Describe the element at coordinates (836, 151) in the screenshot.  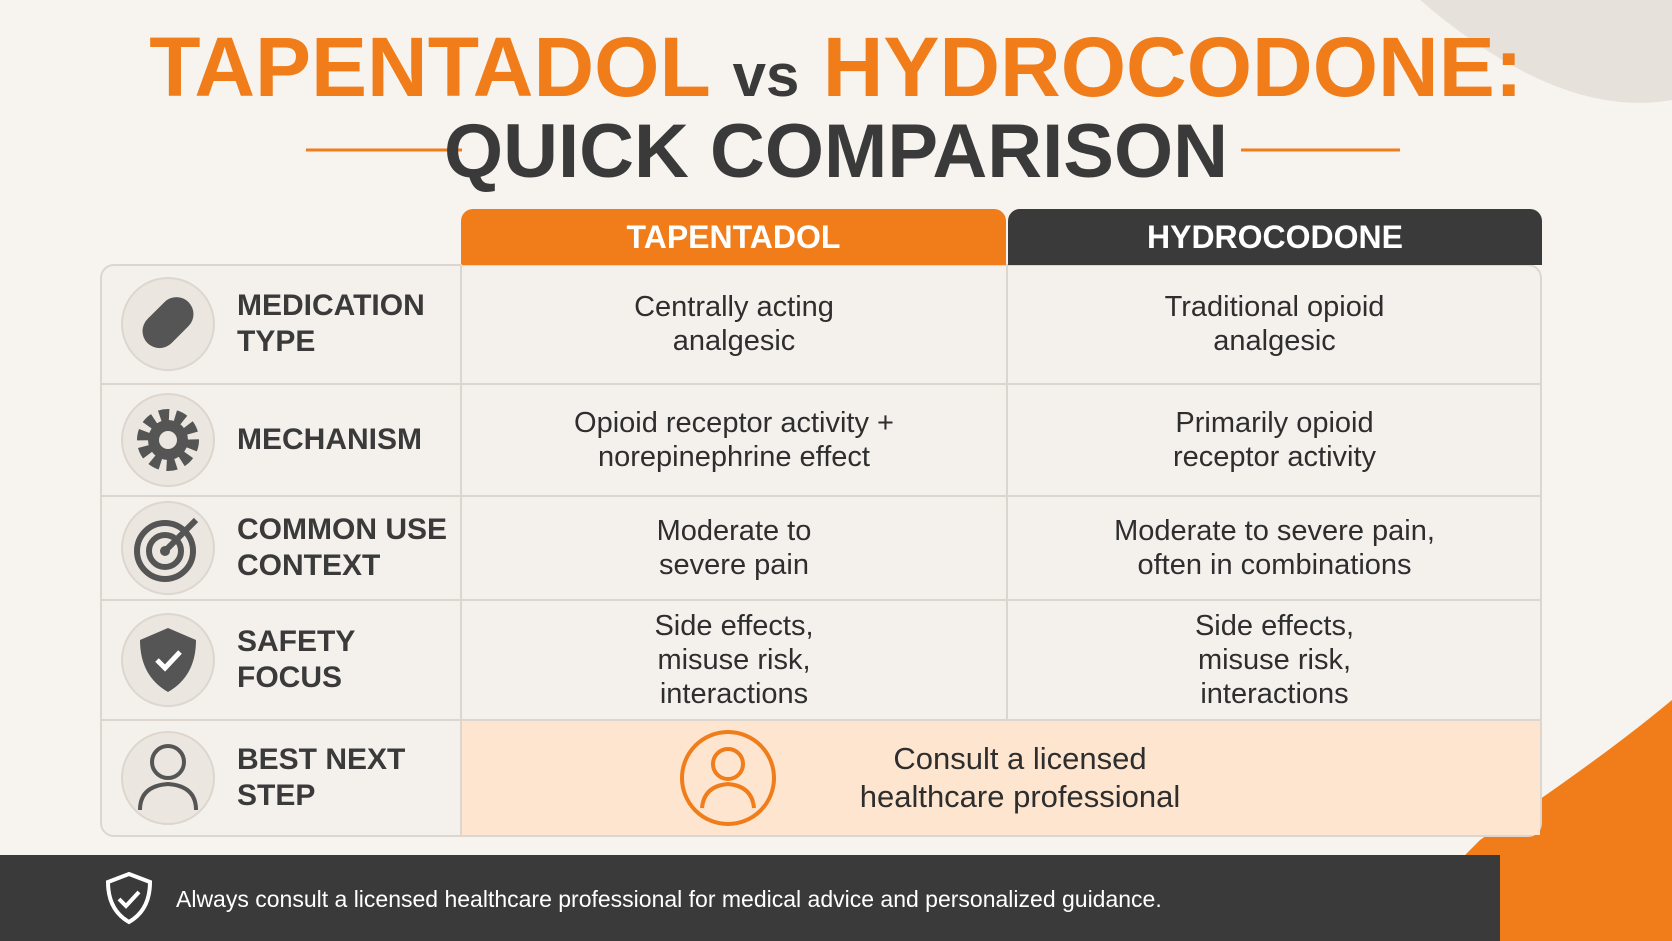
I see `subtitle: QUICK COMPARISON` at that location.